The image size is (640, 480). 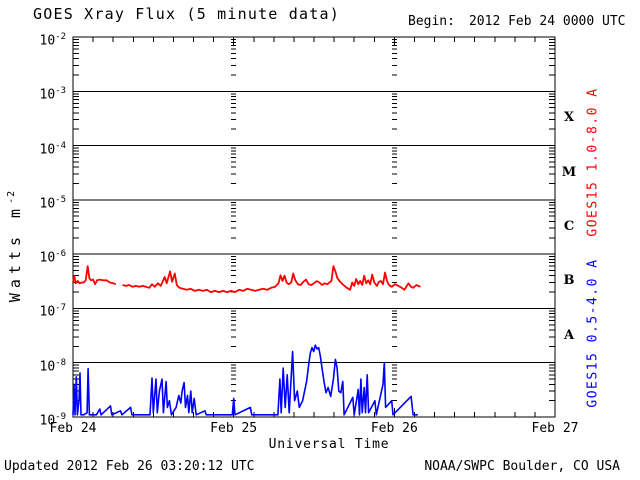 What do you see at coordinates (234, 428) in the screenshot?
I see `x-tick-label: Feb 25` at bounding box center [234, 428].